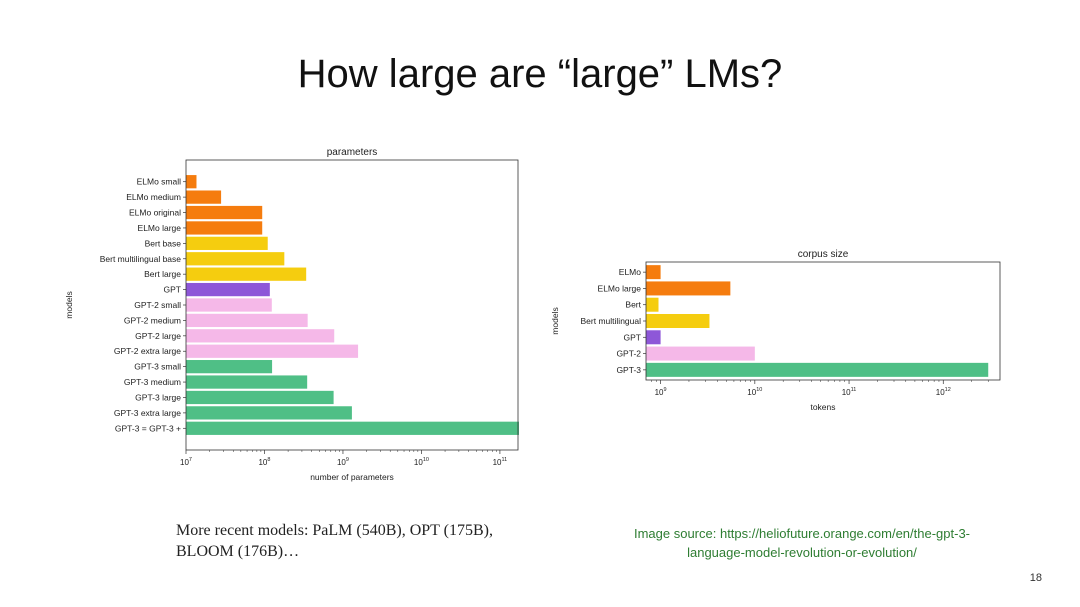  Describe the element at coordinates (943, 392) in the screenshot. I see `x-tick-label: 10¹²` at that location.